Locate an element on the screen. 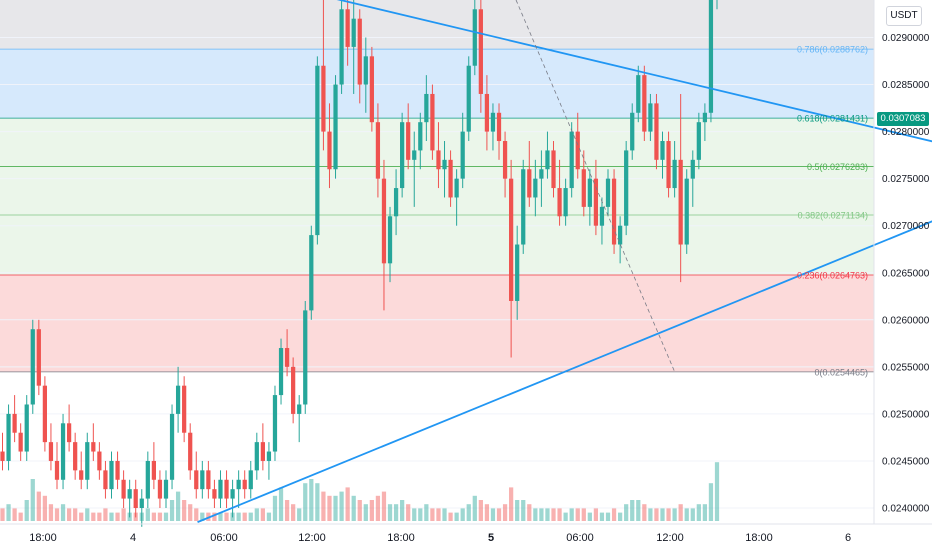  price-tick-label: 0.0240000 is located at coordinates (906, 509).